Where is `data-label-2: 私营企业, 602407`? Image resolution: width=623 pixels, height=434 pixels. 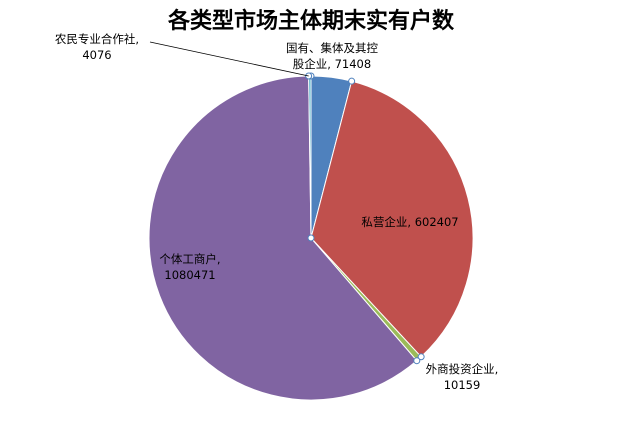 data-label-2: 私营企业, 602407 is located at coordinates (409, 222).